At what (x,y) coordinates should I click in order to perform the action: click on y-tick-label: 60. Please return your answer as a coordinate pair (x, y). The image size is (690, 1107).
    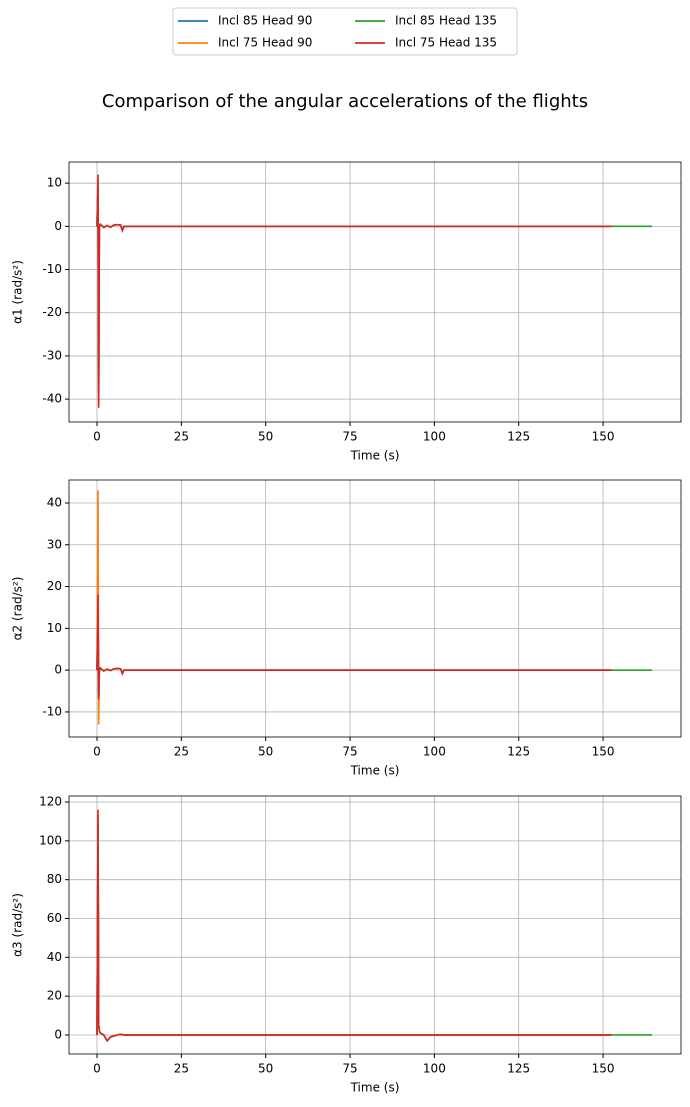
    Looking at the image, I should click on (54, 918).